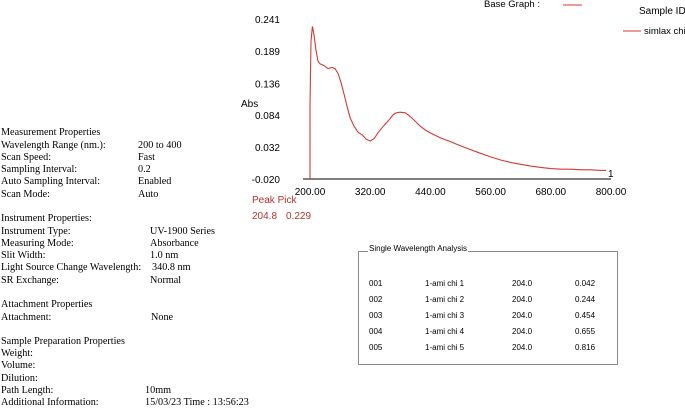  I want to click on swa-cell-no: 002, so click(376, 299).